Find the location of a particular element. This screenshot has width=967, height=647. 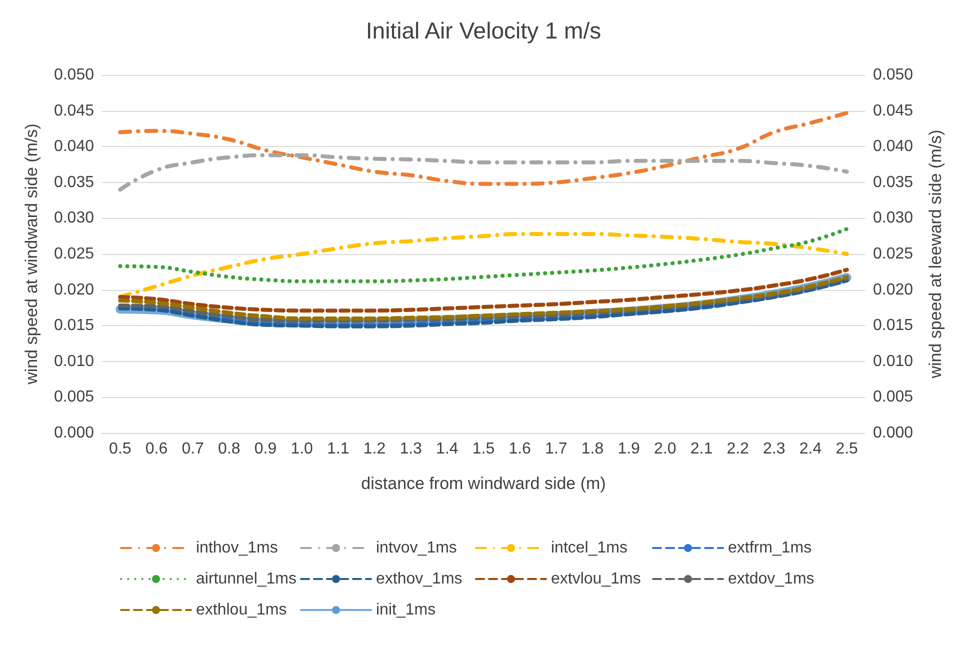

legend-label: extvlou_1ms is located at coordinates (596, 579).